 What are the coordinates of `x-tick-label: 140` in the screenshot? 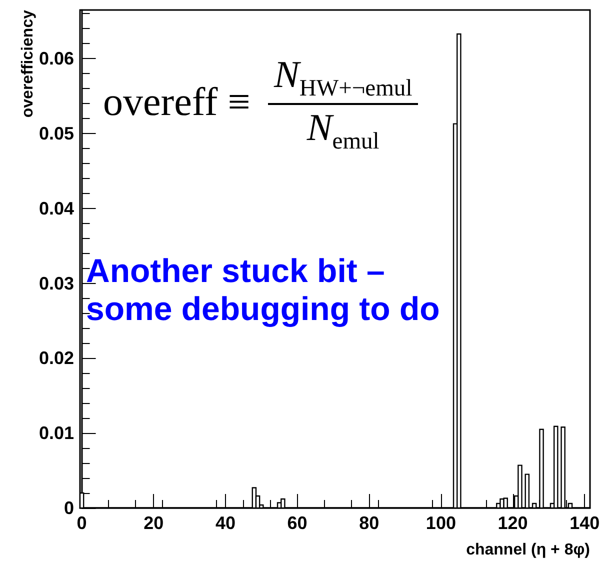 It's located at (585, 523).